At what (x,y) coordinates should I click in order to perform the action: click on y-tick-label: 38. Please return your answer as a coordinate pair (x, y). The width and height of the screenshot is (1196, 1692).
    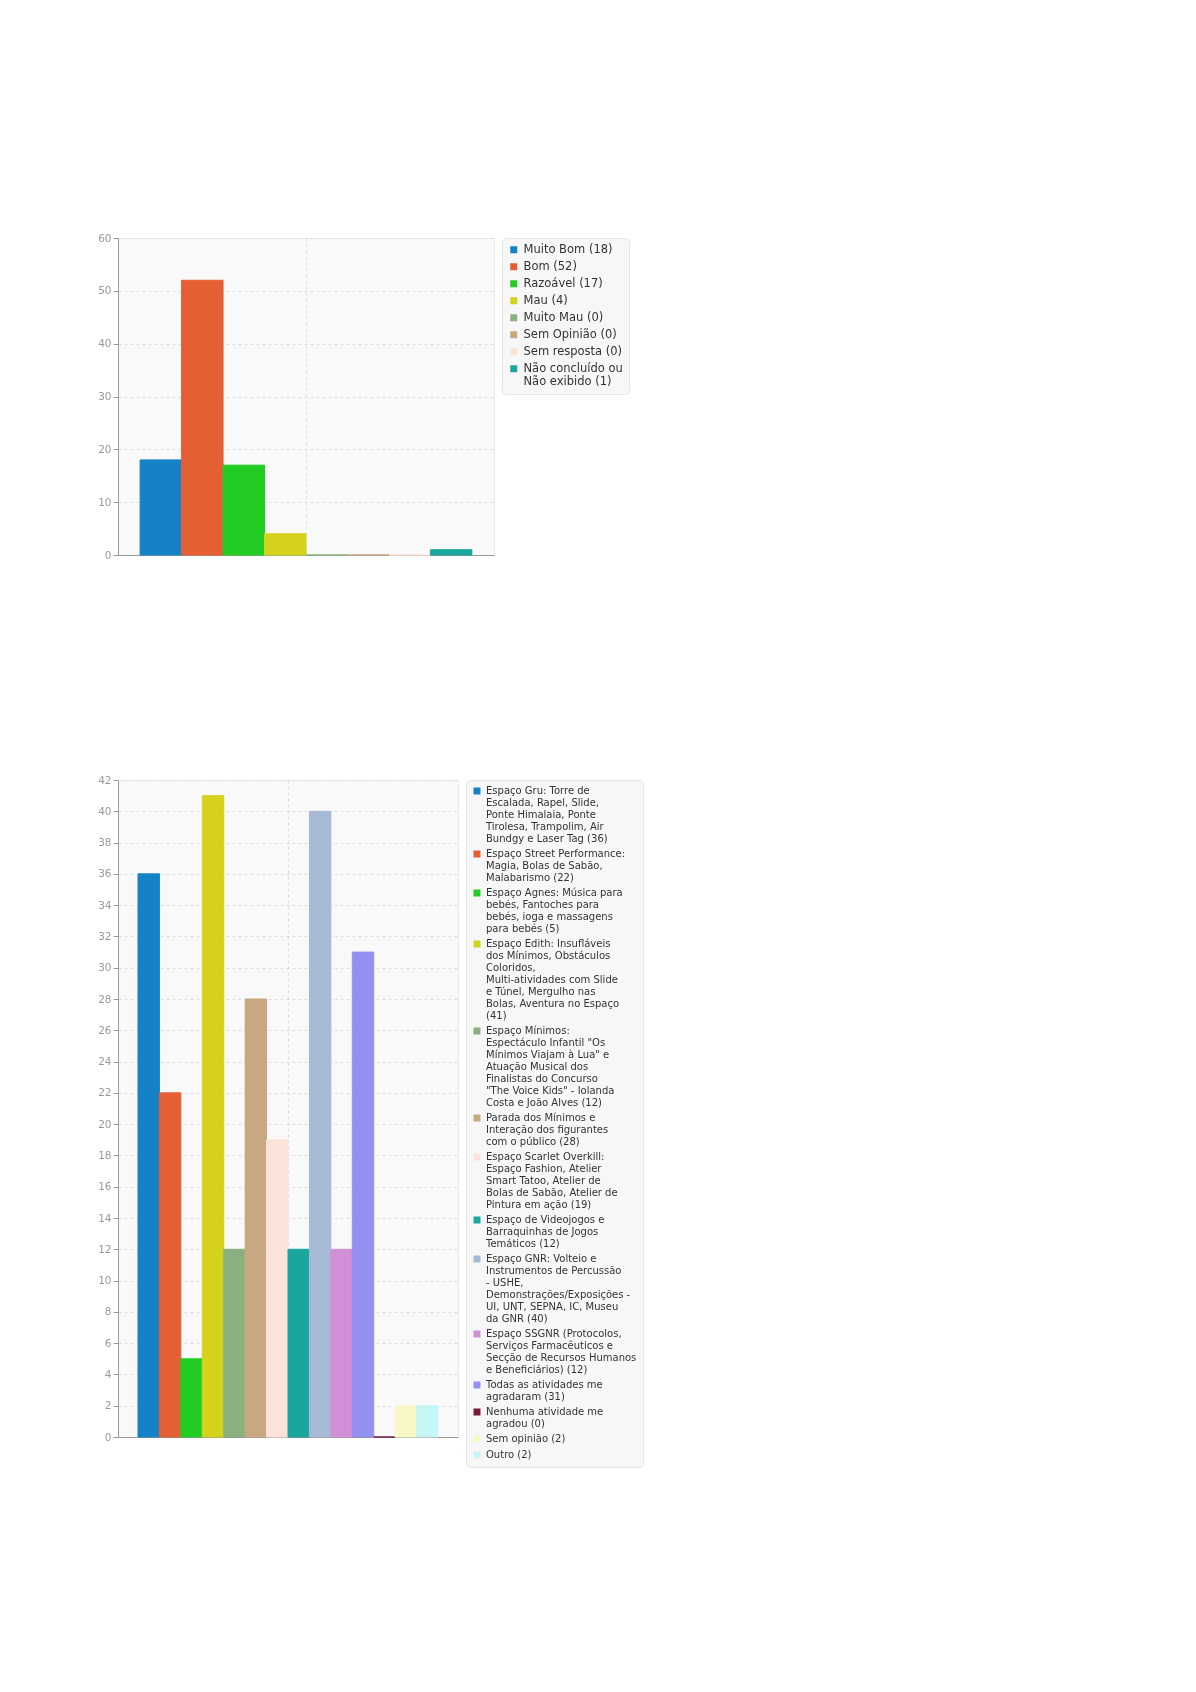
    Looking at the image, I should click on (105, 842).